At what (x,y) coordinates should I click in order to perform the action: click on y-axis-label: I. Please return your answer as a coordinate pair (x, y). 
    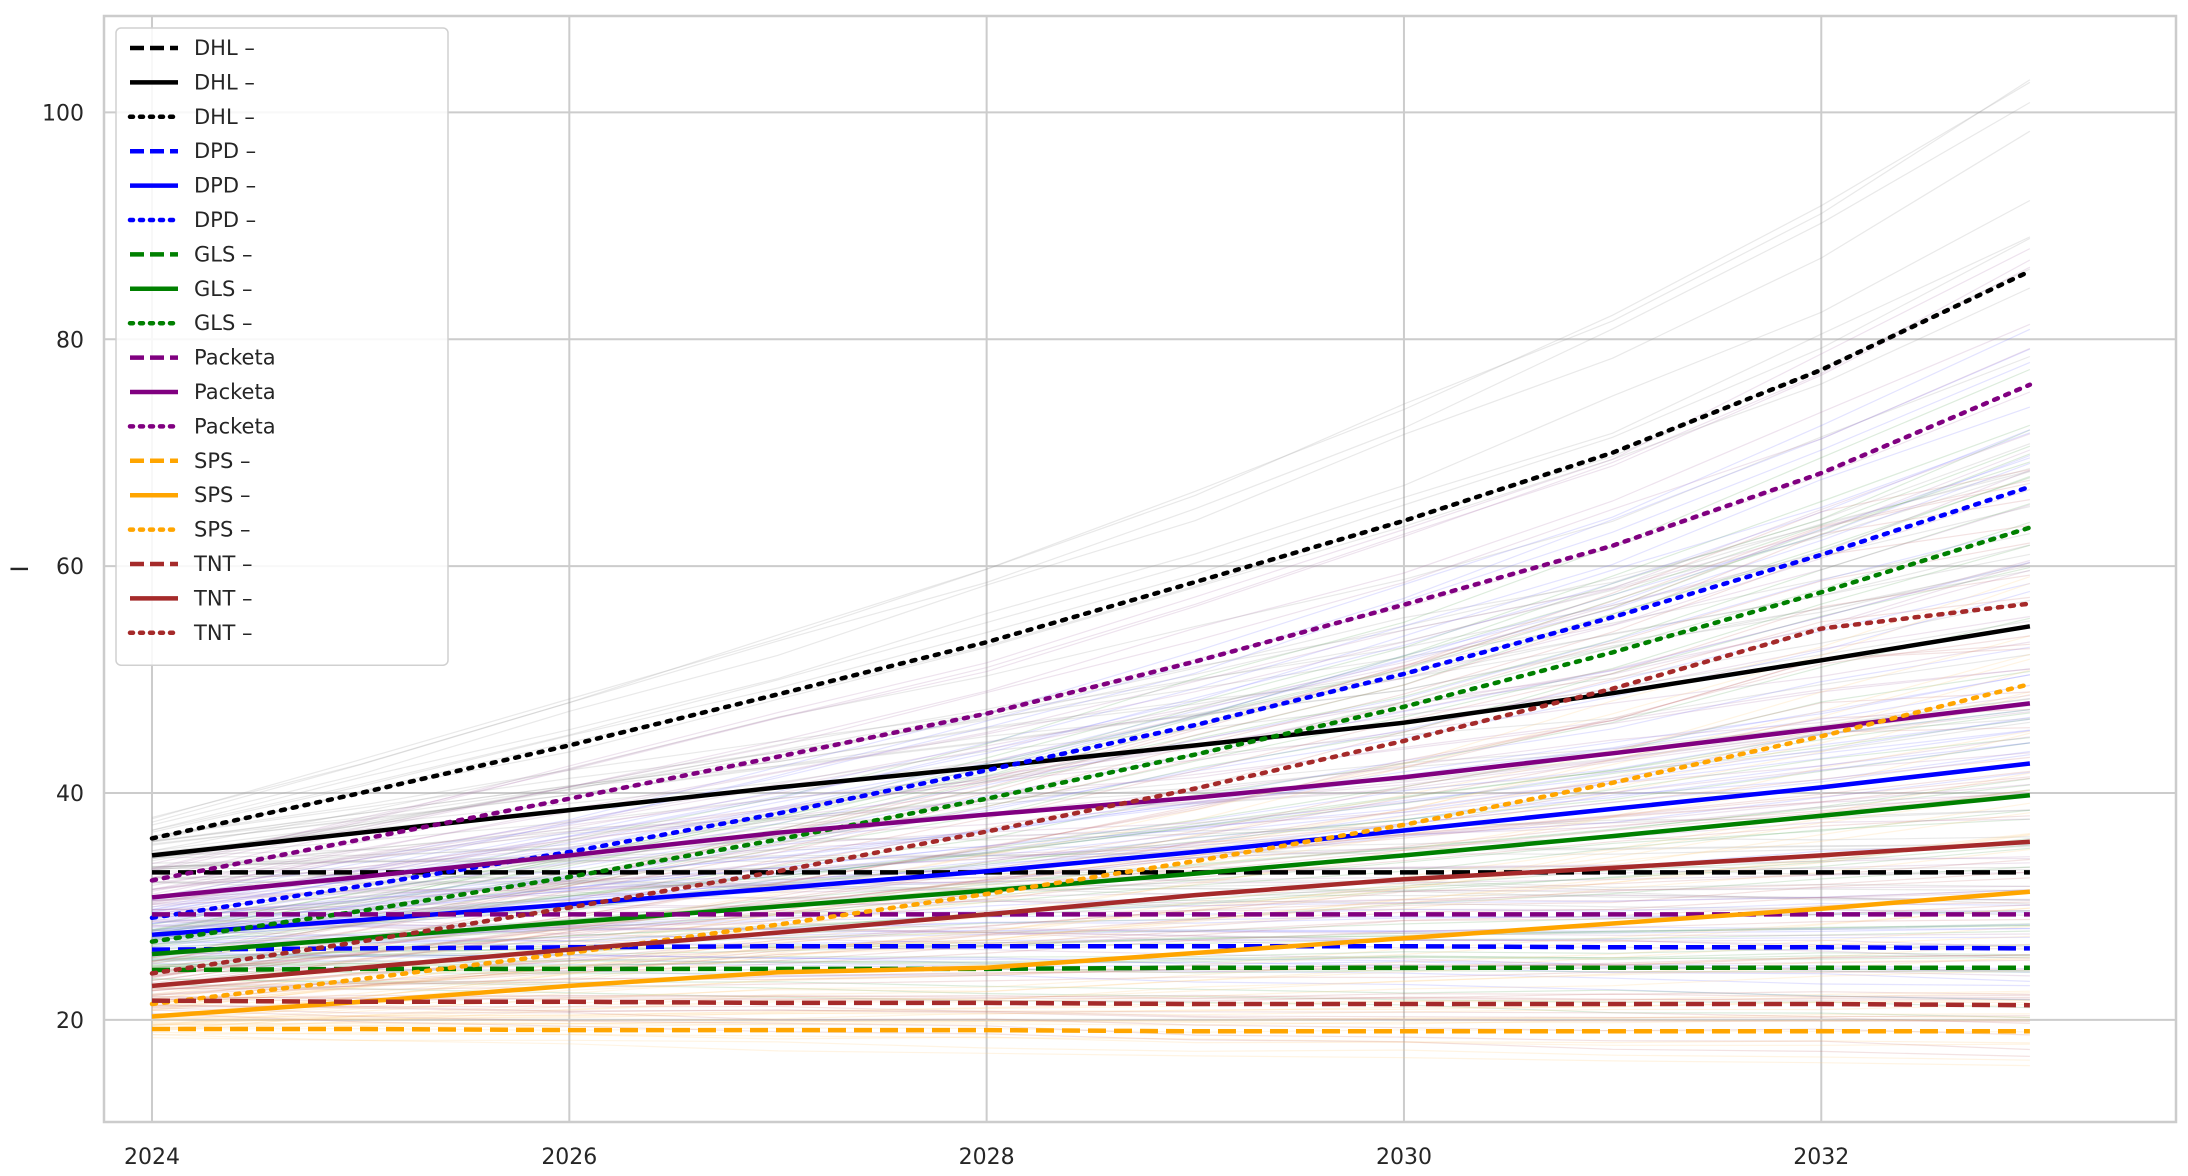
    Looking at the image, I should click on (20, 568).